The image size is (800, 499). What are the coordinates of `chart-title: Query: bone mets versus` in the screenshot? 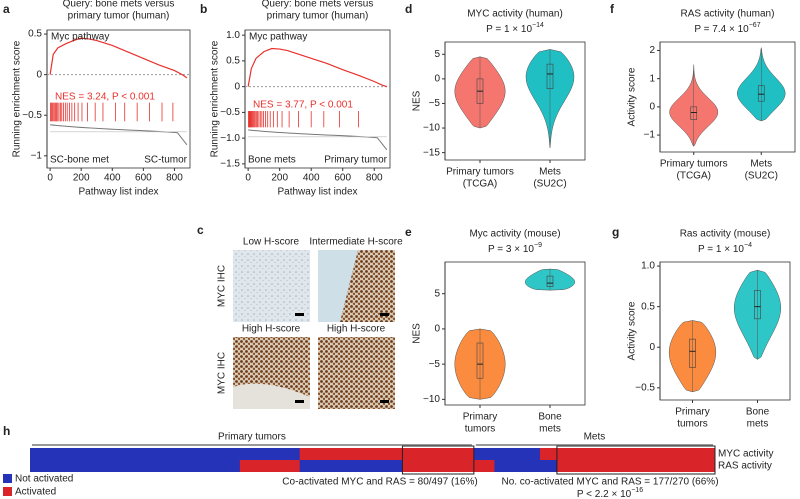 It's located at (119, 5).